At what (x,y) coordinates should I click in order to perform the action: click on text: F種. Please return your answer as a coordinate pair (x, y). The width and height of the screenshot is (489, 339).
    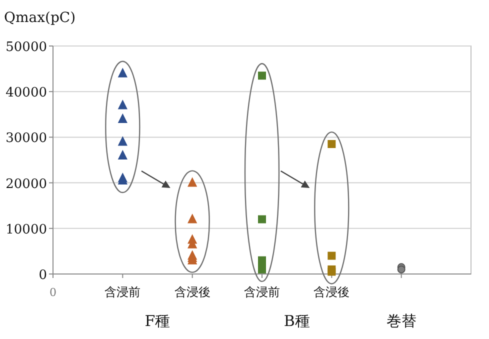
    Looking at the image, I should click on (157, 321).